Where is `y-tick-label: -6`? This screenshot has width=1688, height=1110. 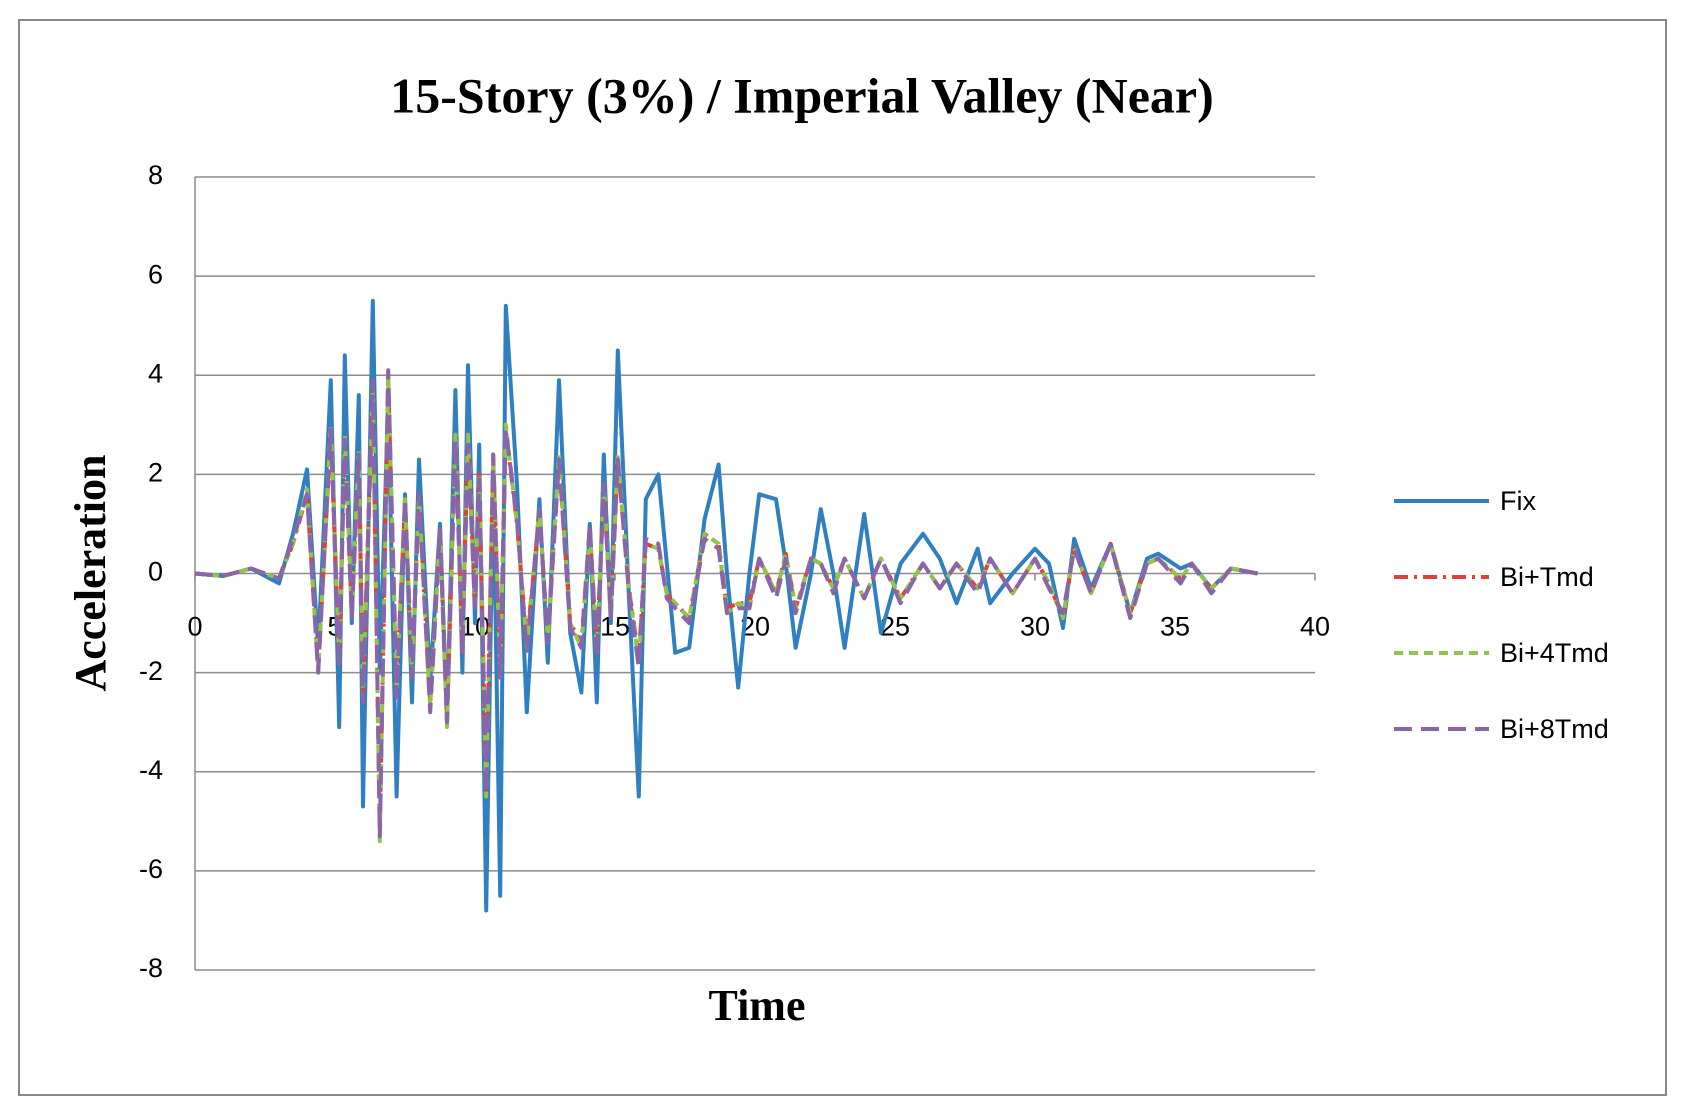
y-tick-label: -6 is located at coordinates (151, 869).